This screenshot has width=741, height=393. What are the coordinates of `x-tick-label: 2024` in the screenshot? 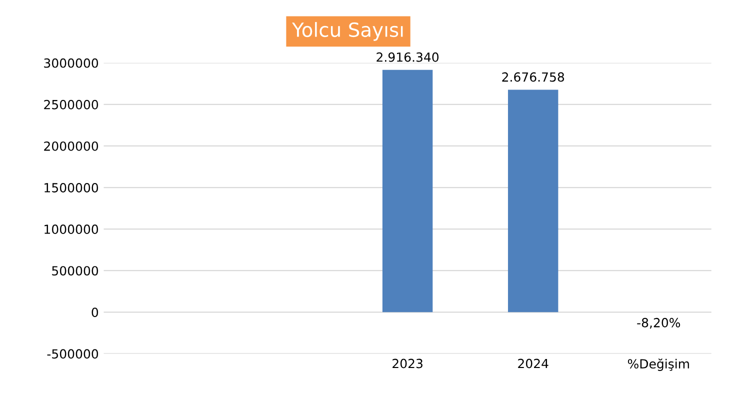 It's located at (533, 363).